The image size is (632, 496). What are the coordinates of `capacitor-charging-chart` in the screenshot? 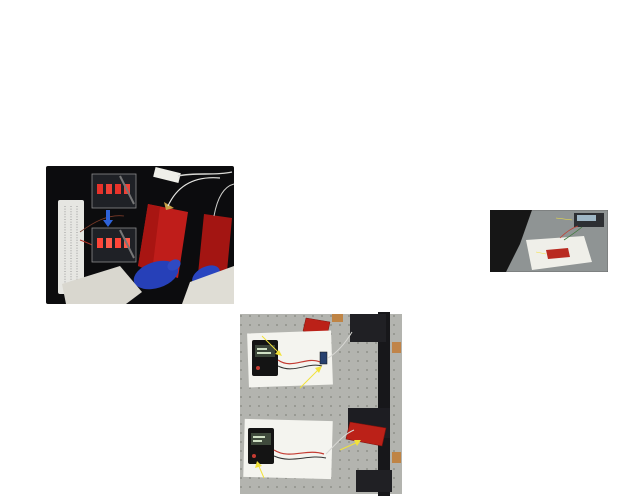 It's located at (116, 403).